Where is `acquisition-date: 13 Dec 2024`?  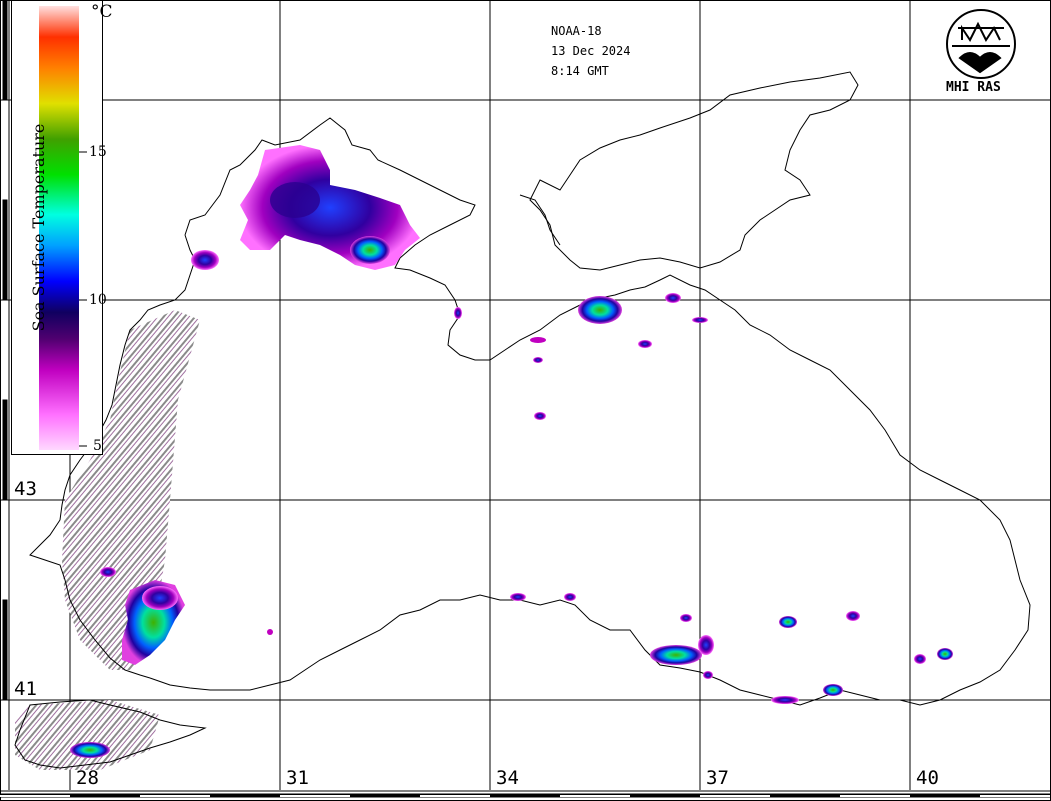
acquisition-date: 13 Dec 2024 is located at coordinates (591, 51).